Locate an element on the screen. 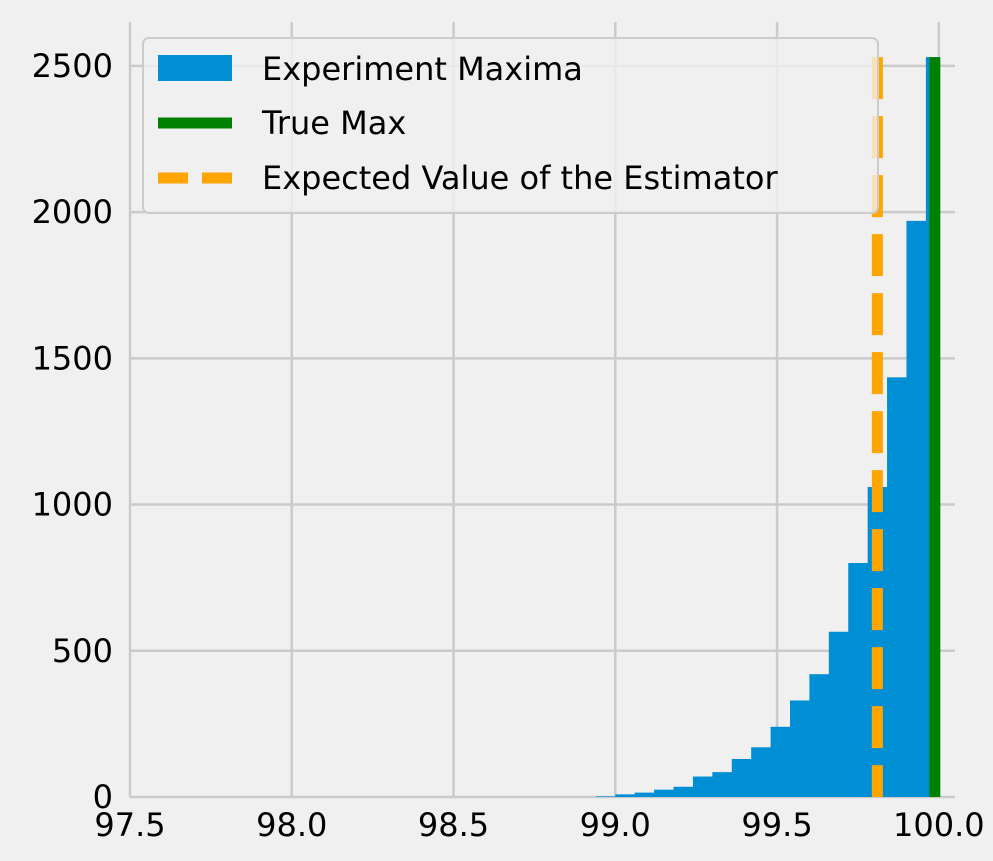 This screenshot has height=861, width=993. x-tick-labels: 97.5 98.0 98.5 99.0 99.5 100.0 is located at coordinates (539, 825).